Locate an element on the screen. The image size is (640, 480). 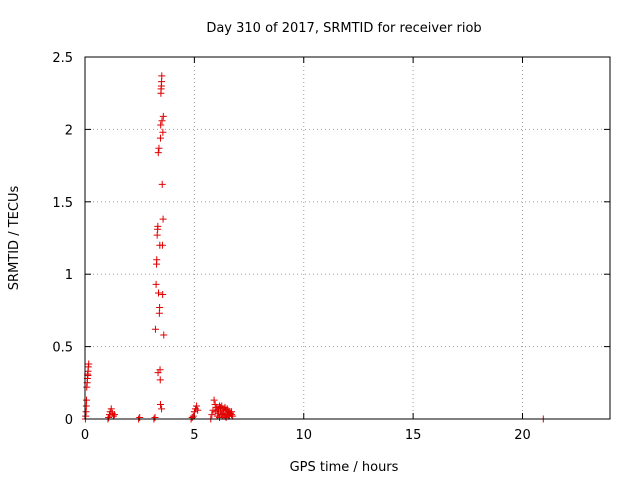
y-tick-labels: 0 0.5 1 1.5 2 2.5 is located at coordinates (62, 239).